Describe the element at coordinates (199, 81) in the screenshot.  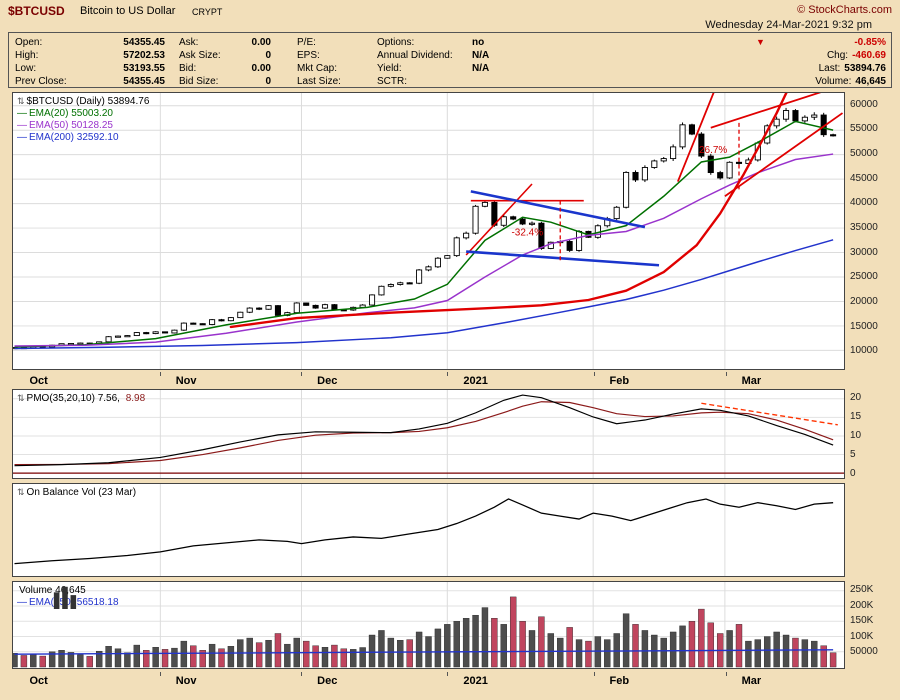
I see `quote-label: Bid Size:` at that location.